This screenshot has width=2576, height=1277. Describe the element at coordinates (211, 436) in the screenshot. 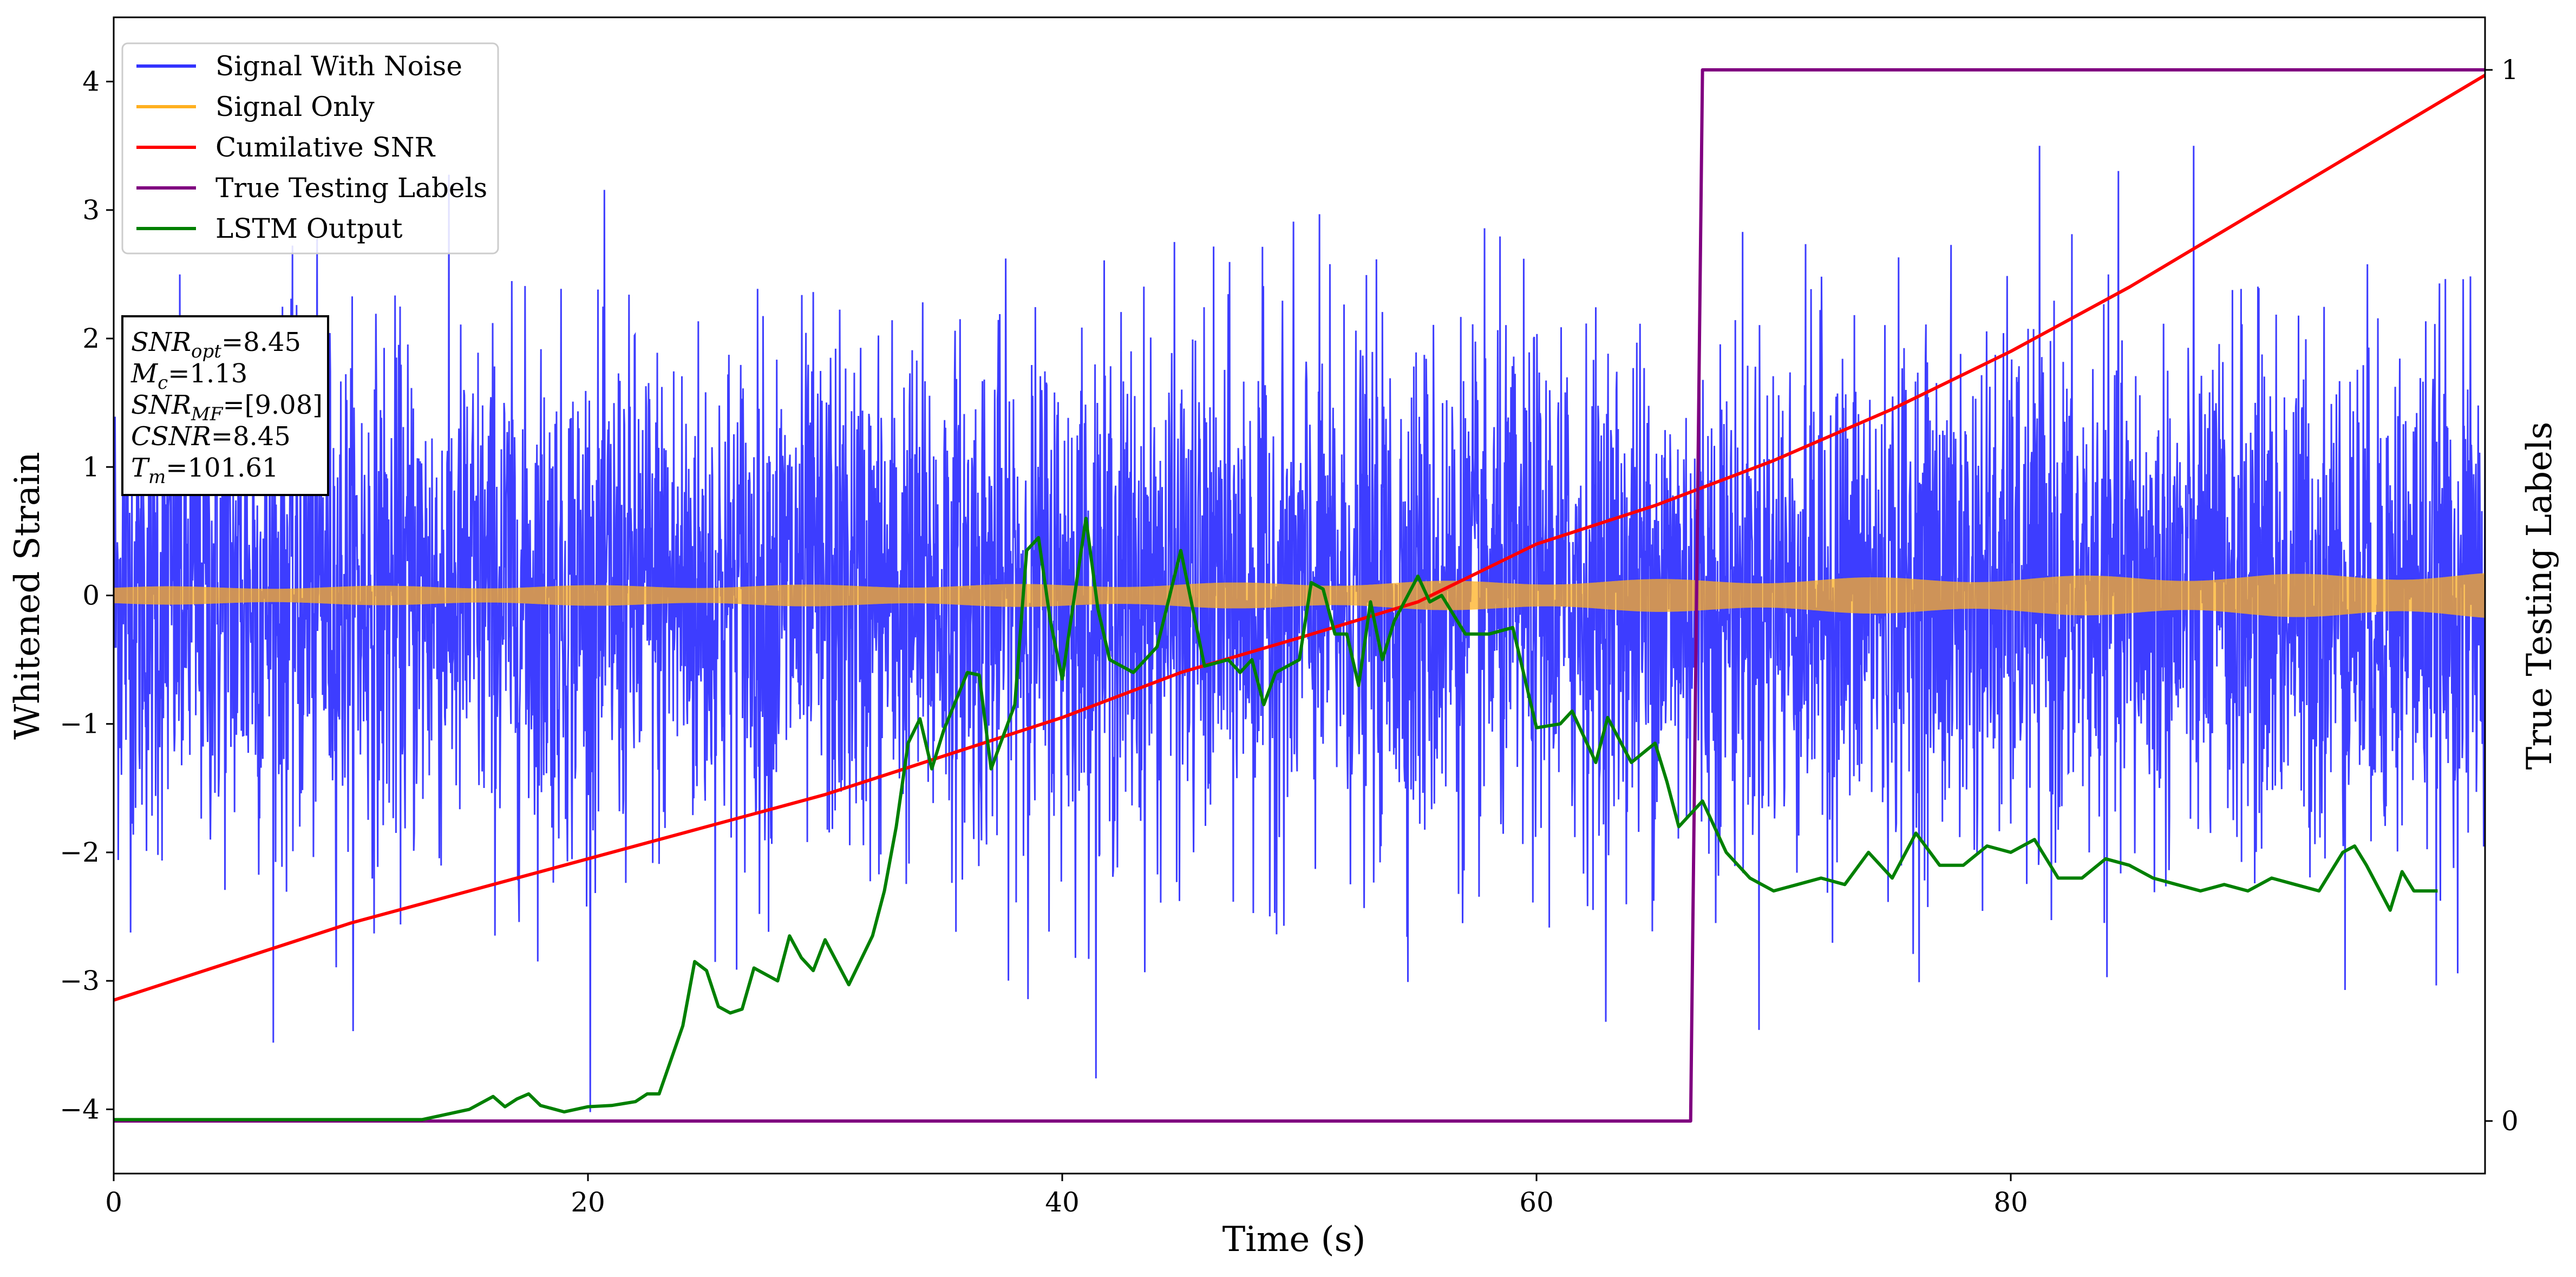

I see `info-line: CSNR=8.45` at that location.